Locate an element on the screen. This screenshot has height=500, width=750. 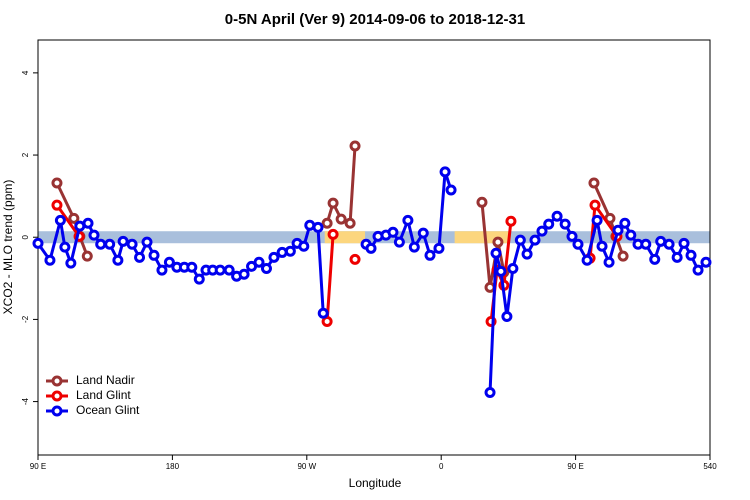
legend-label: Land Glint is located at coordinates (103, 395).